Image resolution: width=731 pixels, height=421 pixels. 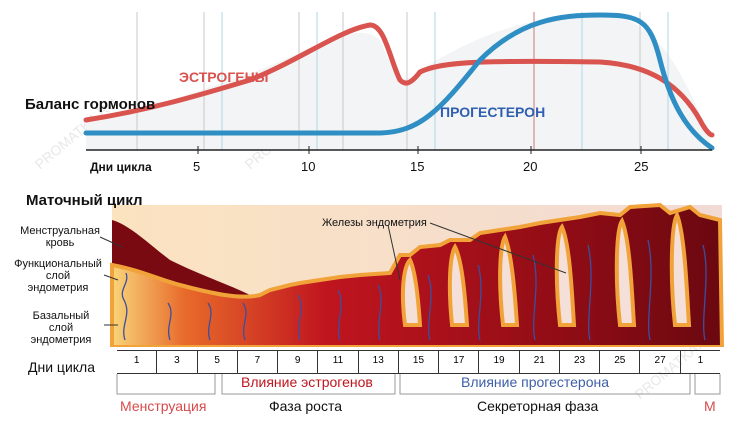 I want to click on phase-growth: Фаза роста, so click(x=305, y=406).